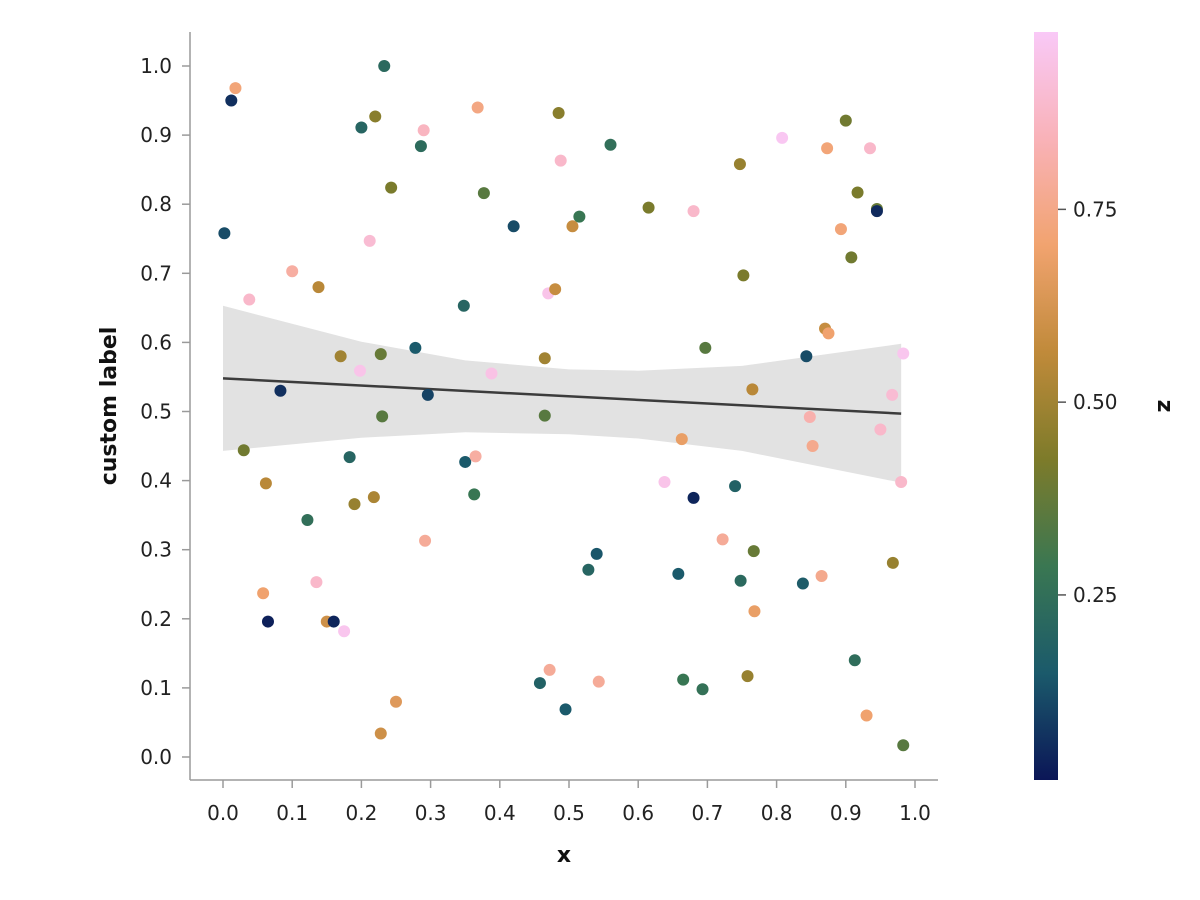 The height and width of the screenshot is (900, 1200). I want to click on y-tick-label: 0.3, so click(156, 550).